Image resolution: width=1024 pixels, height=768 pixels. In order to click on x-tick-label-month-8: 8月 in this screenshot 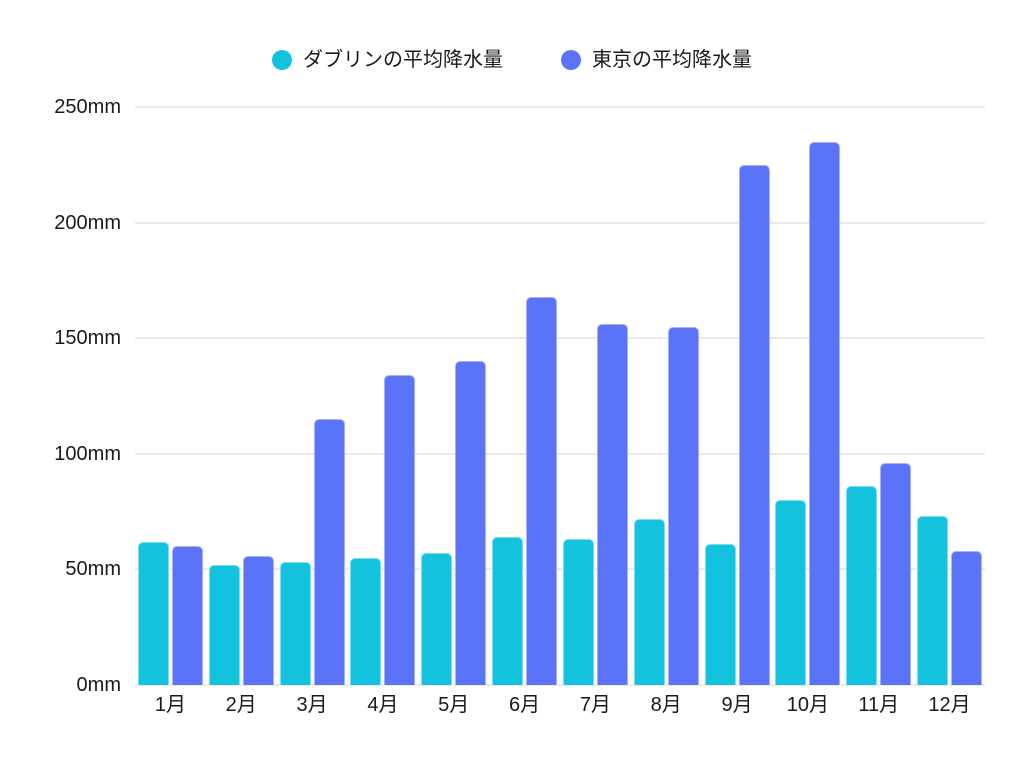, I will do `click(666, 705)`.